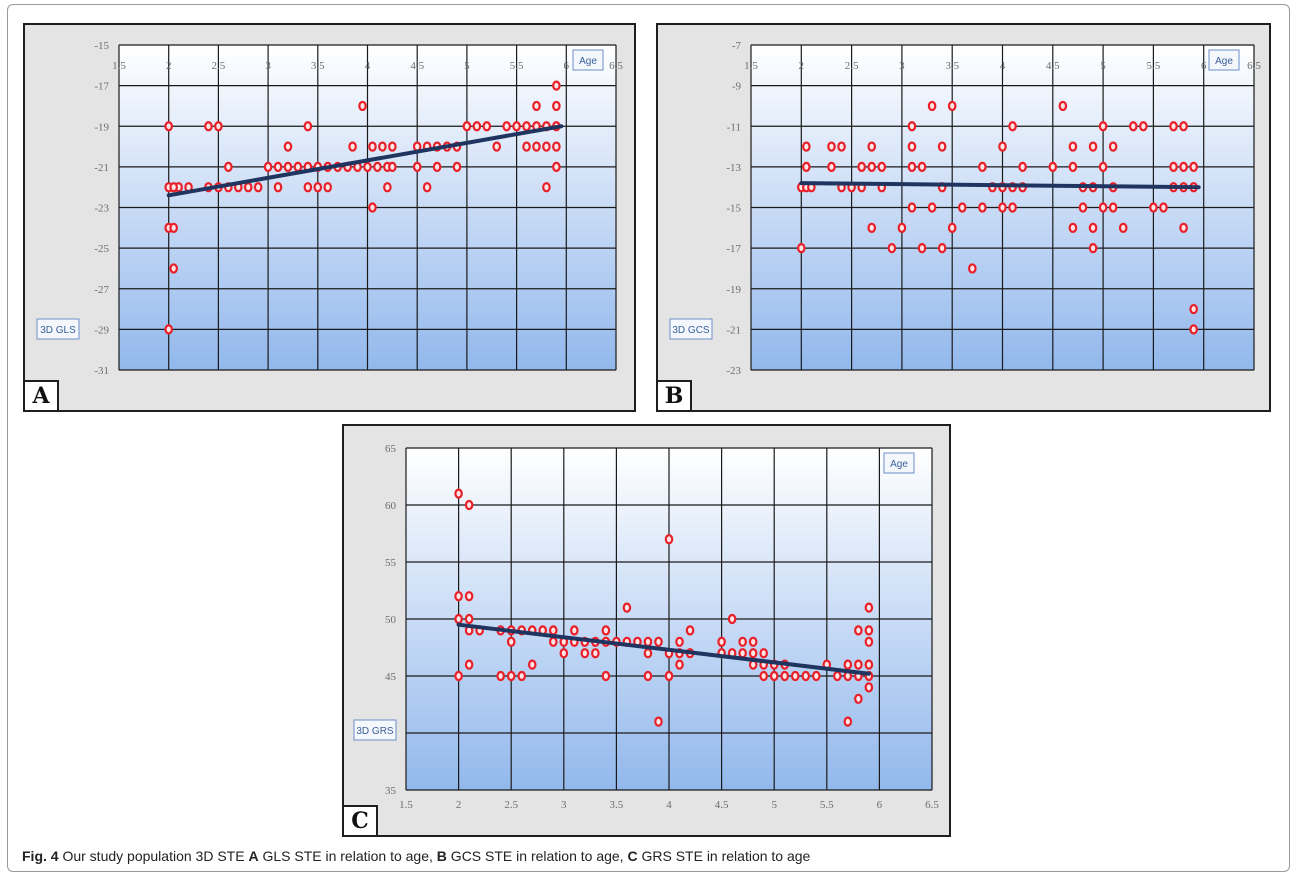  What do you see at coordinates (406, 805) in the screenshot?
I see `chart-c-x-tick-0: 1.5` at bounding box center [406, 805].